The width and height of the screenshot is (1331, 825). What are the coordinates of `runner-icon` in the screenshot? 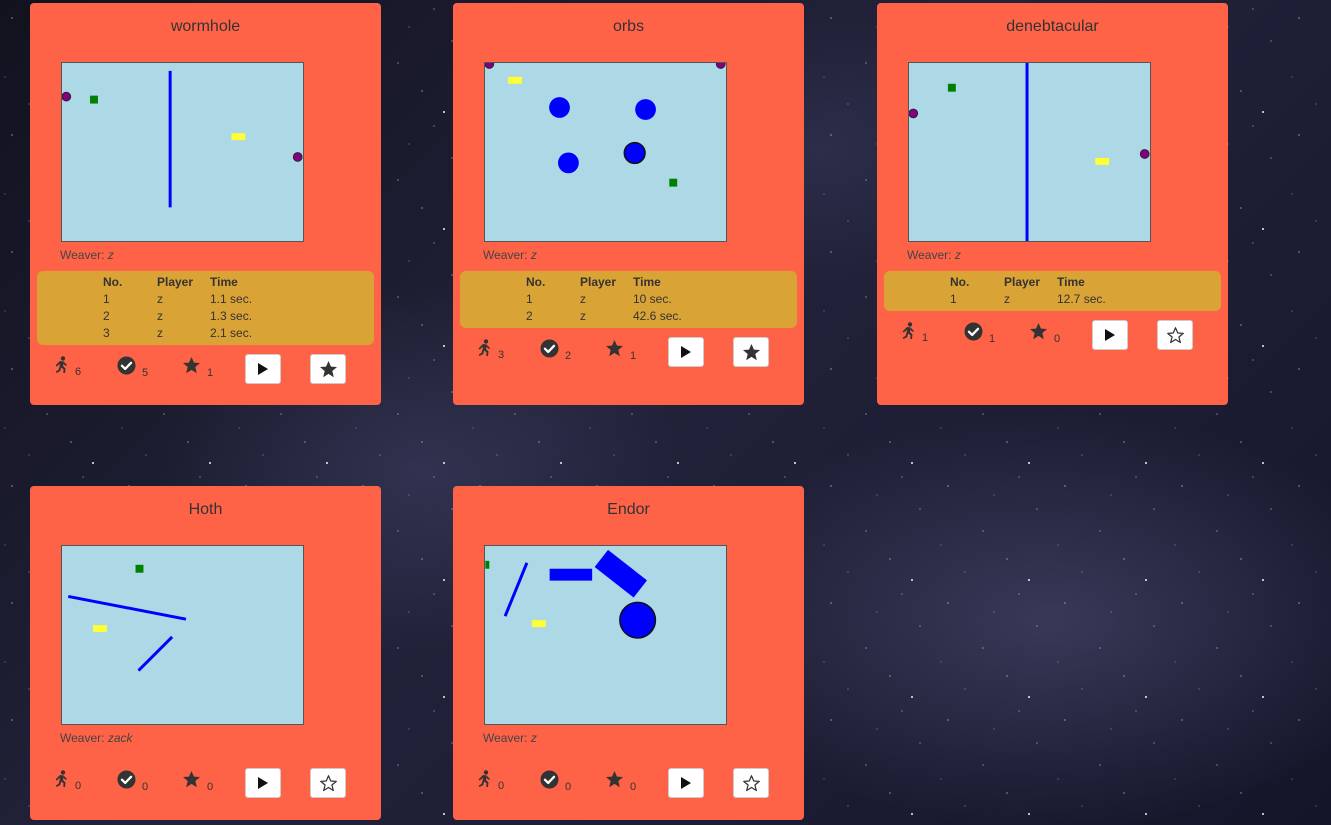 It's located at (908, 331).